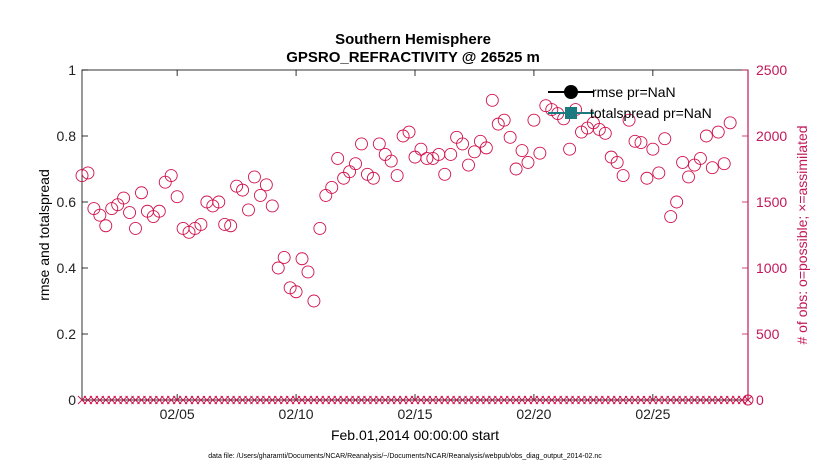 This screenshot has height=470, width=830. What do you see at coordinates (415, 400) in the screenshot?
I see `assimilated-markers` at bounding box center [415, 400].